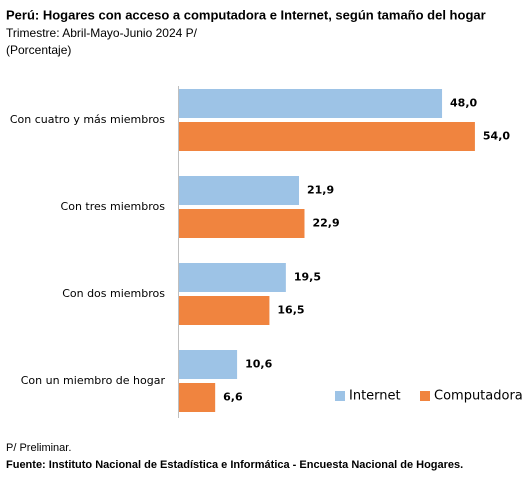 The height and width of the screenshot is (484, 532). I want to click on note: P/ Preliminar., so click(38, 448).